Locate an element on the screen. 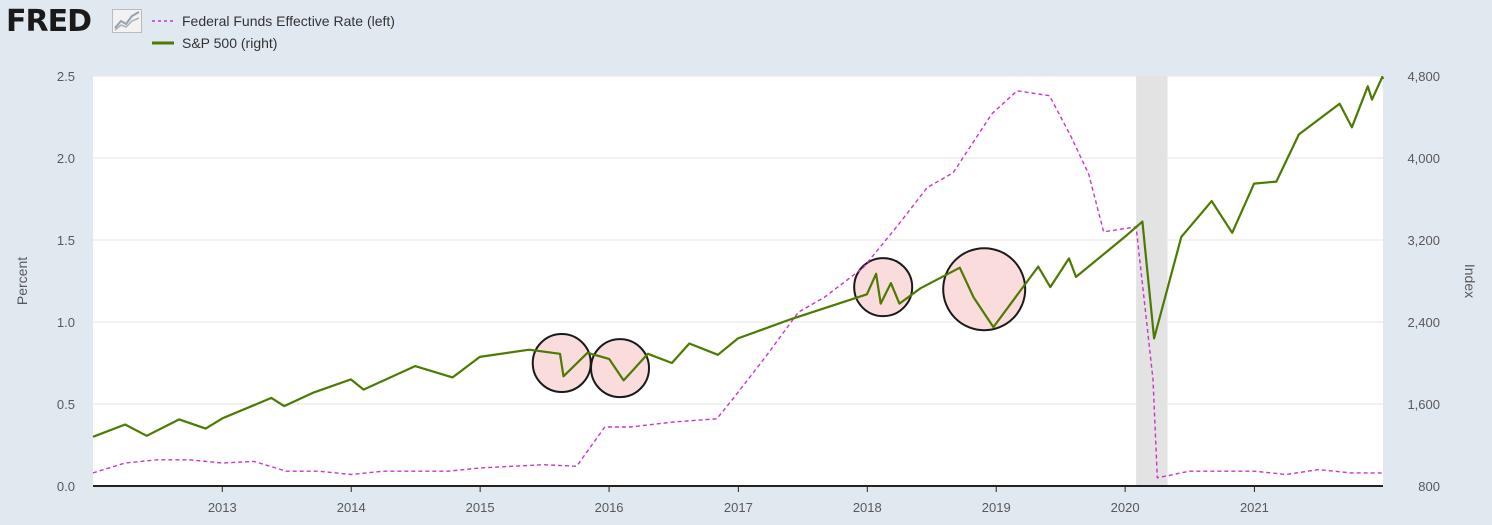 This screenshot has height=525, width=1492. x-tick-label: 2019 is located at coordinates (996, 507).